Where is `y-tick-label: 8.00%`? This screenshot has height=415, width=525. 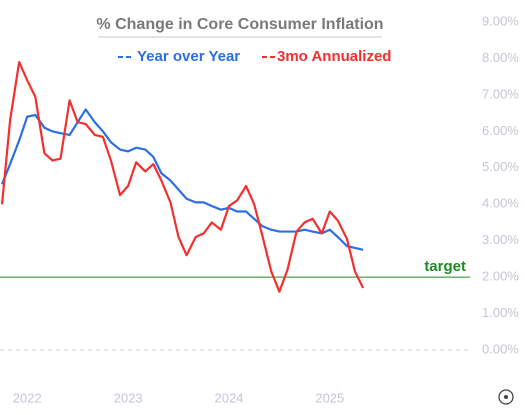
y-tick-label: 8.00% is located at coordinates (500, 57).